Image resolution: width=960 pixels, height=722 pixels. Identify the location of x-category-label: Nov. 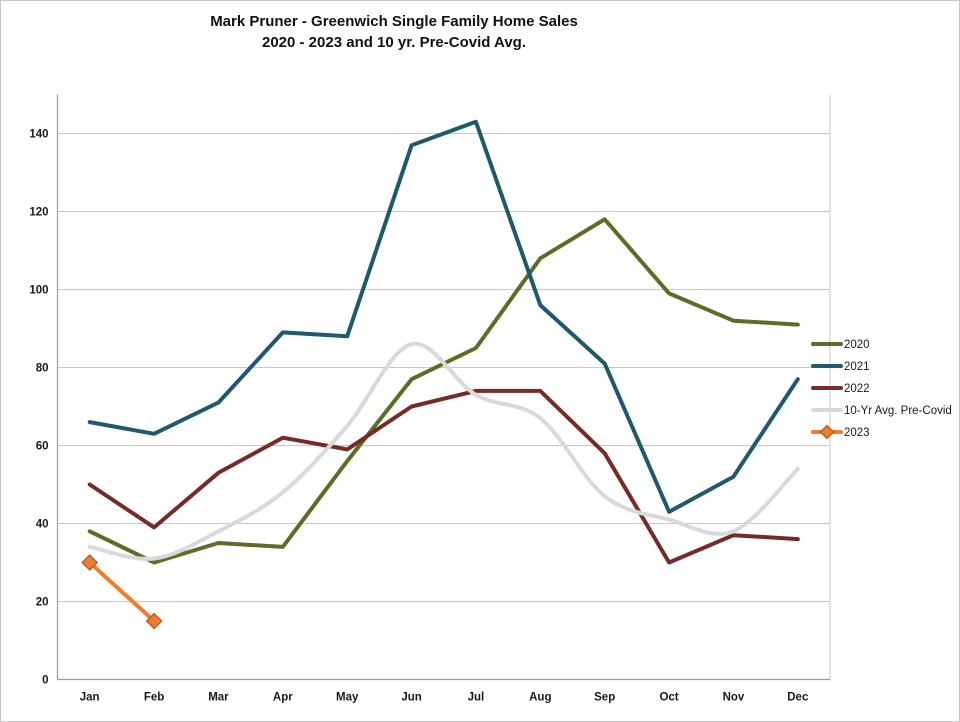
(734, 698).